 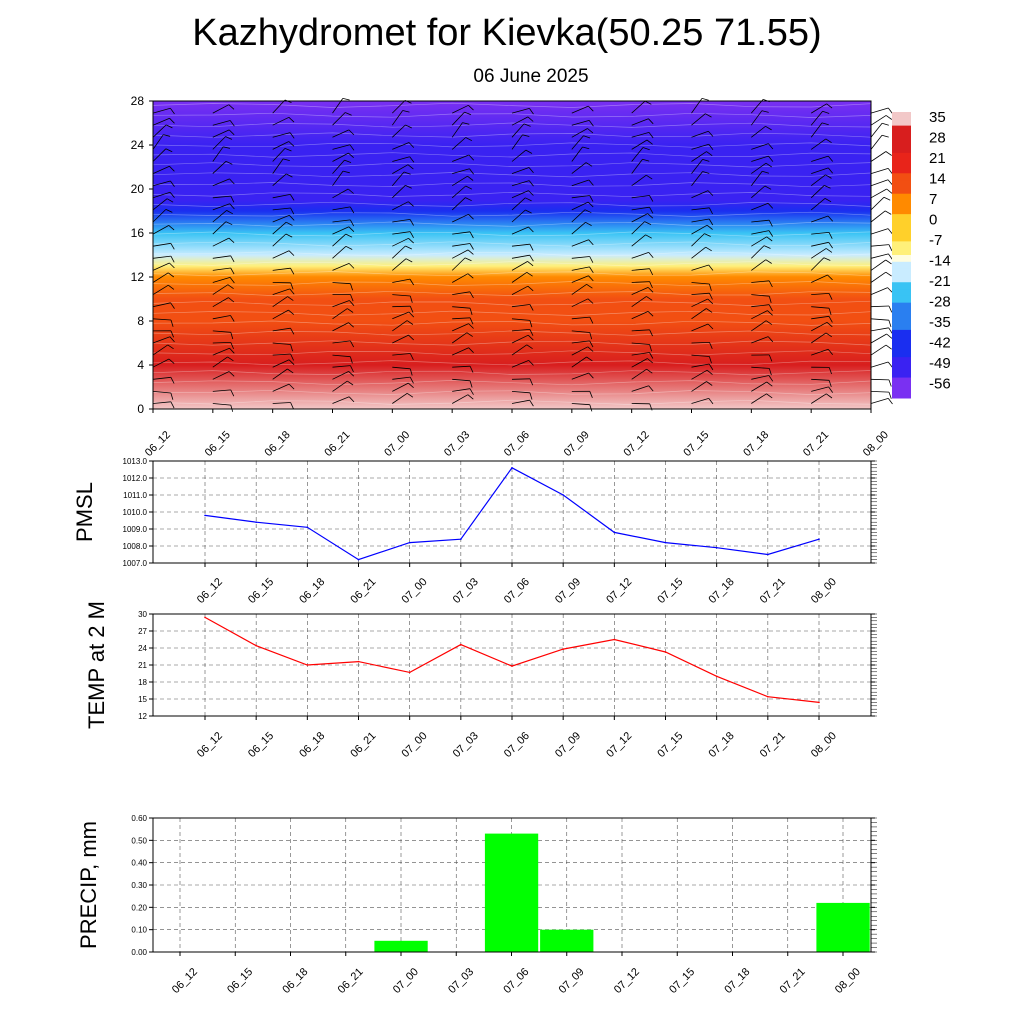 I want to click on y-tick-label: 8, so click(x=140, y=321).